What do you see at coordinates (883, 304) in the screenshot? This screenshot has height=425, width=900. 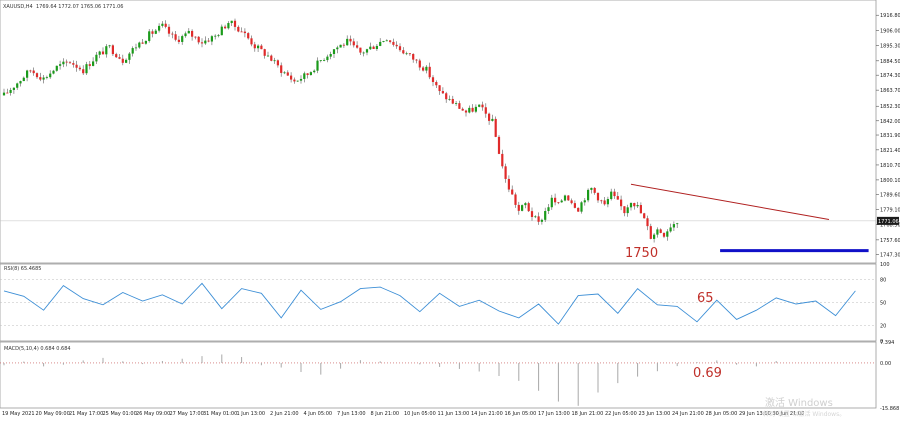 I see `rsi-y-tick-label: 50` at bounding box center [883, 304].